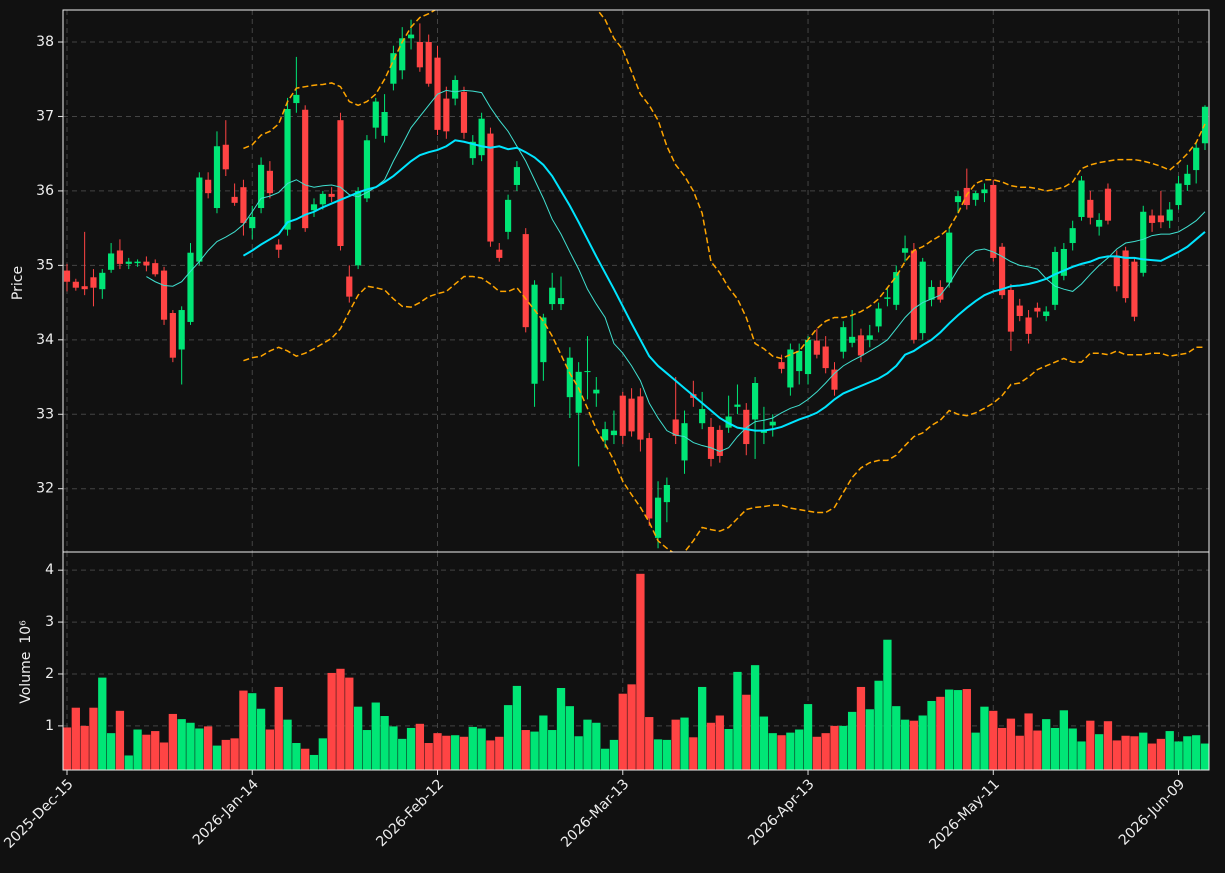 This screenshot has height=873, width=1225. Describe the element at coordinates (45, 116) in the screenshot. I see `y-tick-label: 37` at that location.